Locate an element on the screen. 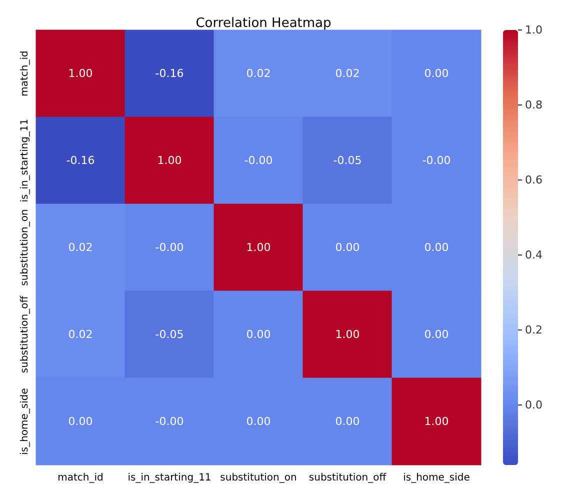  color-bar-label: 0.0 is located at coordinates (533, 405).